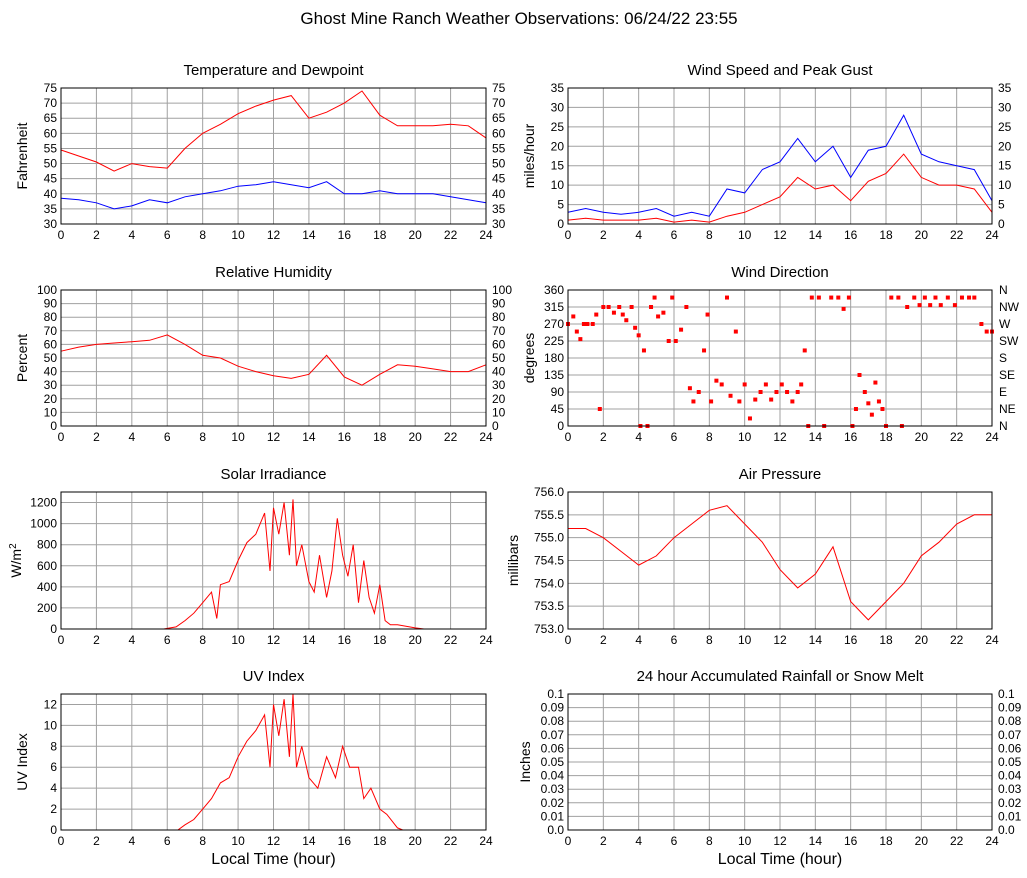 The image size is (1027, 878). What do you see at coordinates (554, 341) in the screenshot?
I see `y-tick-label: 225` at bounding box center [554, 341].